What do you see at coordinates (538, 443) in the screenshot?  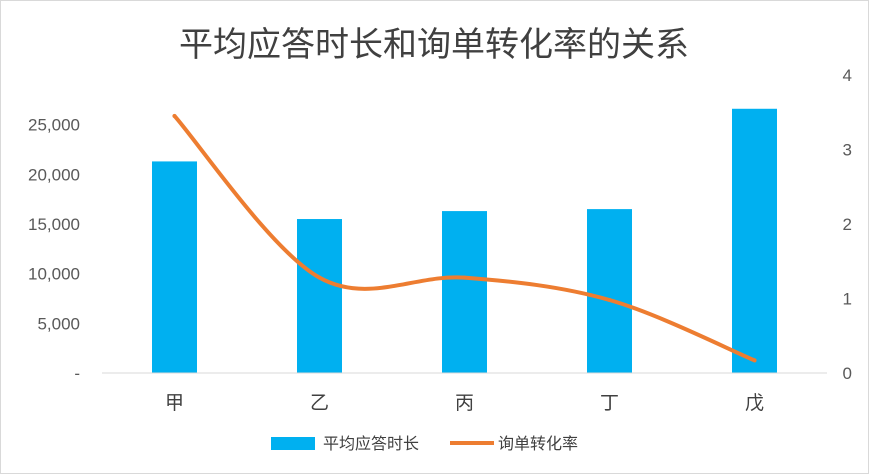 I see `legend-label-line: 询单转化率` at bounding box center [538, 443].